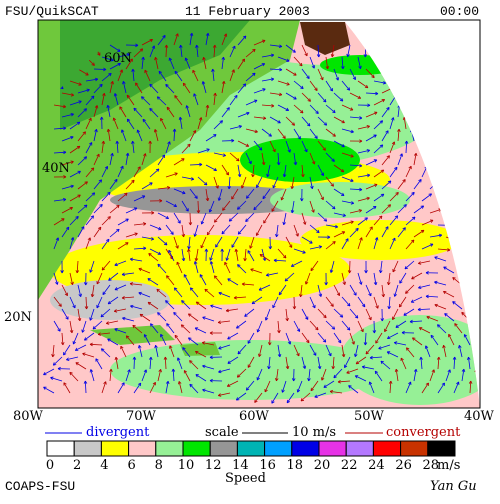 The image size is (500, 504). I want to click on colorbar-tick-label: 12, so click(213, 465).